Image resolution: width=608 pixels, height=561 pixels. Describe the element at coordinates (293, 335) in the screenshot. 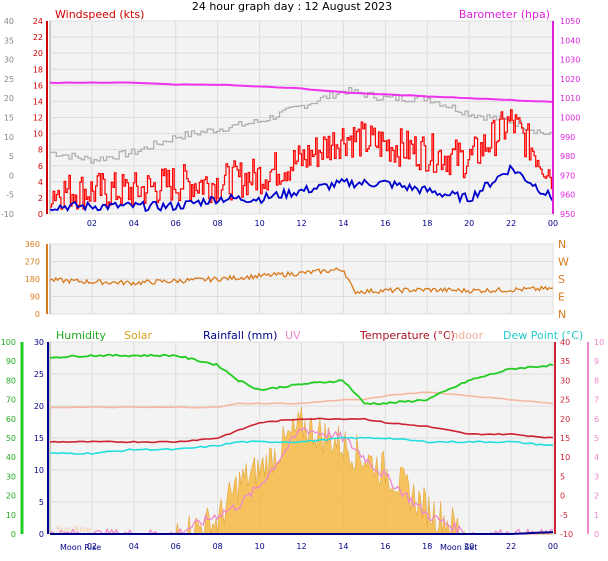

I see `uv-label: UV` at that location.